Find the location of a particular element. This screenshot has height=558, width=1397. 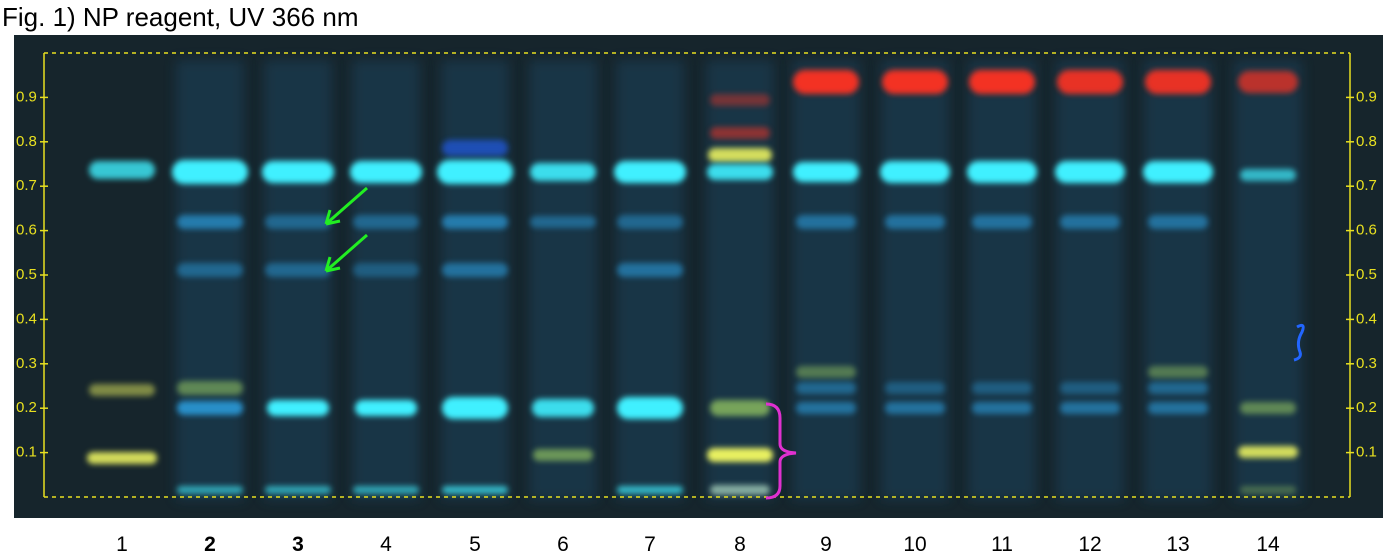

tick-label: 0.1 is located at coordinates (1366, 452).